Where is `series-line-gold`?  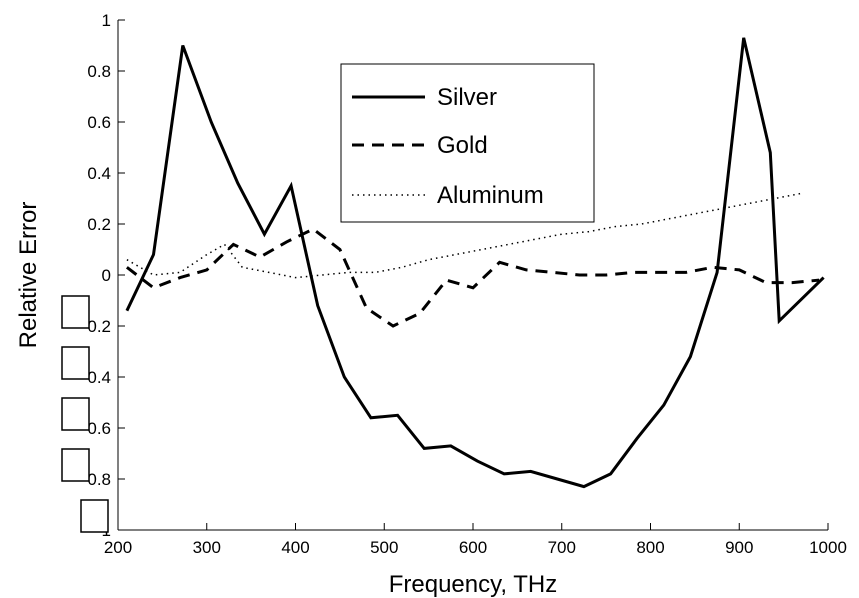
series-line-gold is located at coordinates (472, 277).